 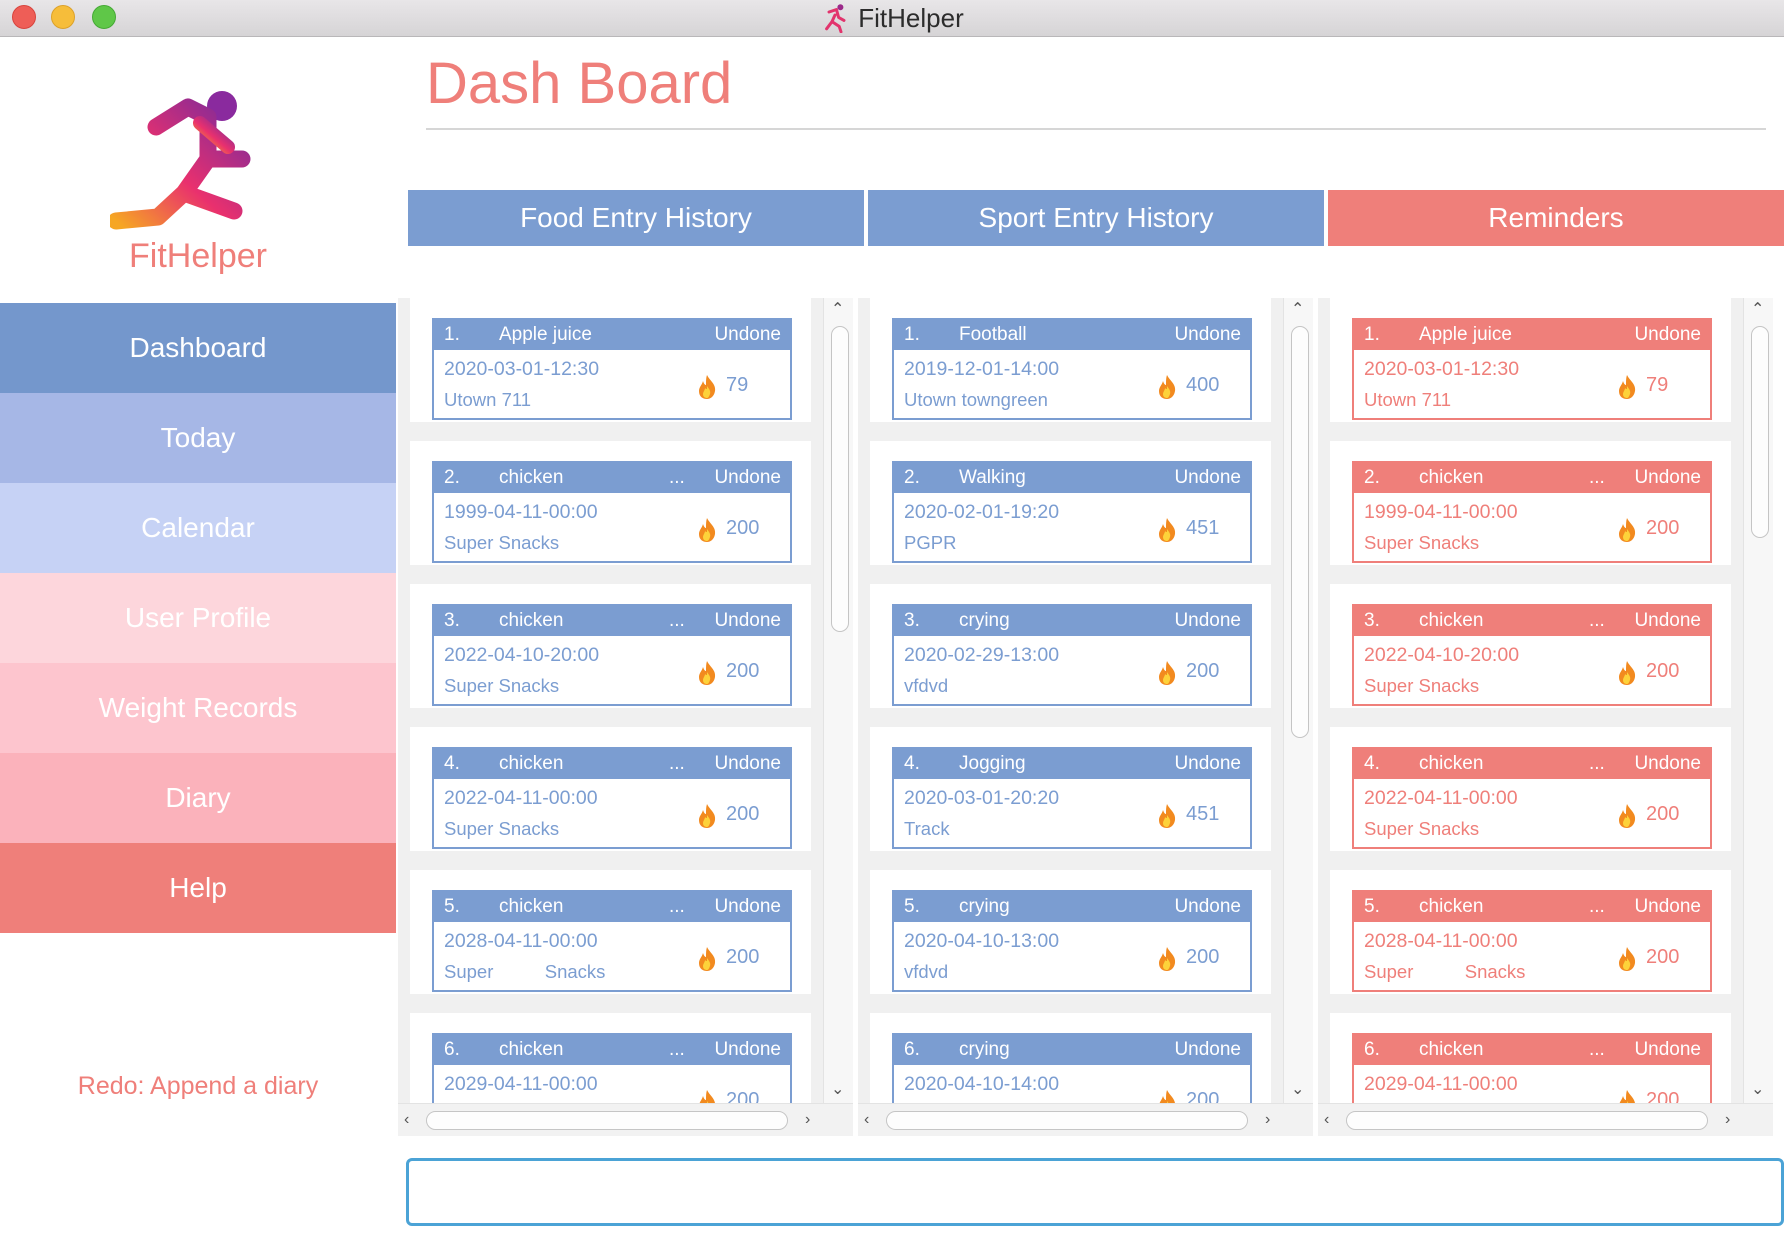 I want to click on sidebar-item-help: Help, so click(x=198, y=888).